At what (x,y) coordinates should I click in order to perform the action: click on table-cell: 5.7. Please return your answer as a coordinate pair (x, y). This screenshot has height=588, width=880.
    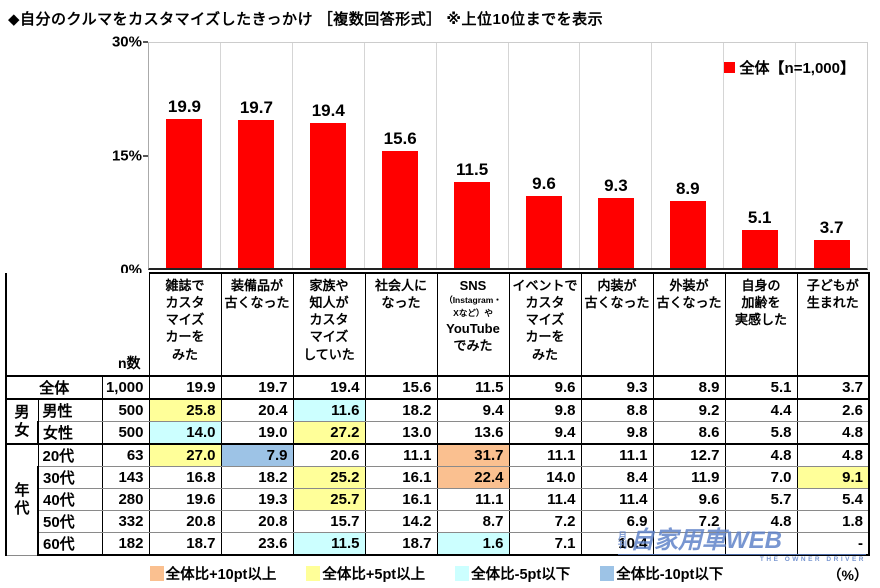
    Looking at the image, I should click on (761, 499).